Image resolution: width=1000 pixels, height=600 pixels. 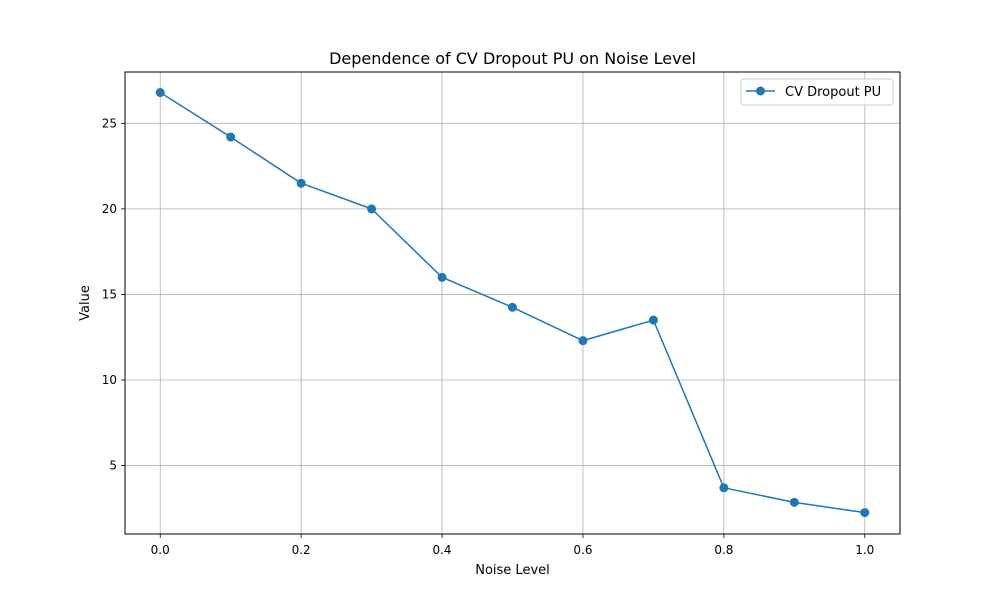 I want to click on x-tick-label: 0.6, so click(x=582, y=550).